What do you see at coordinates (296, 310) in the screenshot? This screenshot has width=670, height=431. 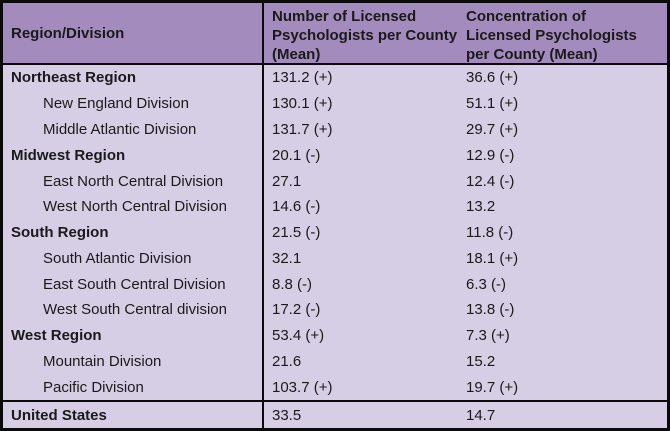 I see `value-number-licensed: 17.2 (-)` at bounding box center [296, 310].